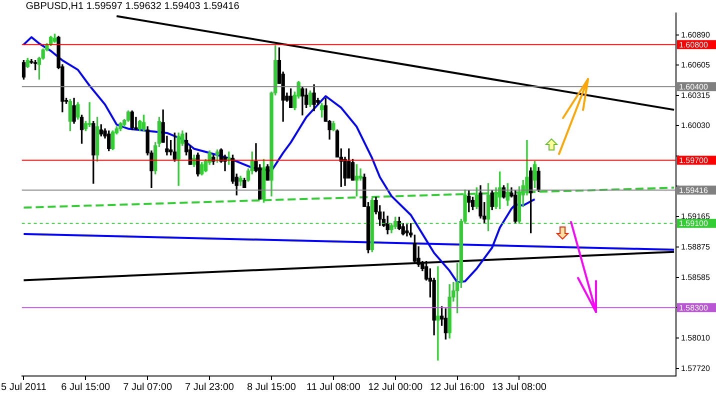 This screenshot has height=394, width=716. Describe the element at coordinates (695, 277) in the screenshot. I see `y-tick-label: 1.58585` at that location.